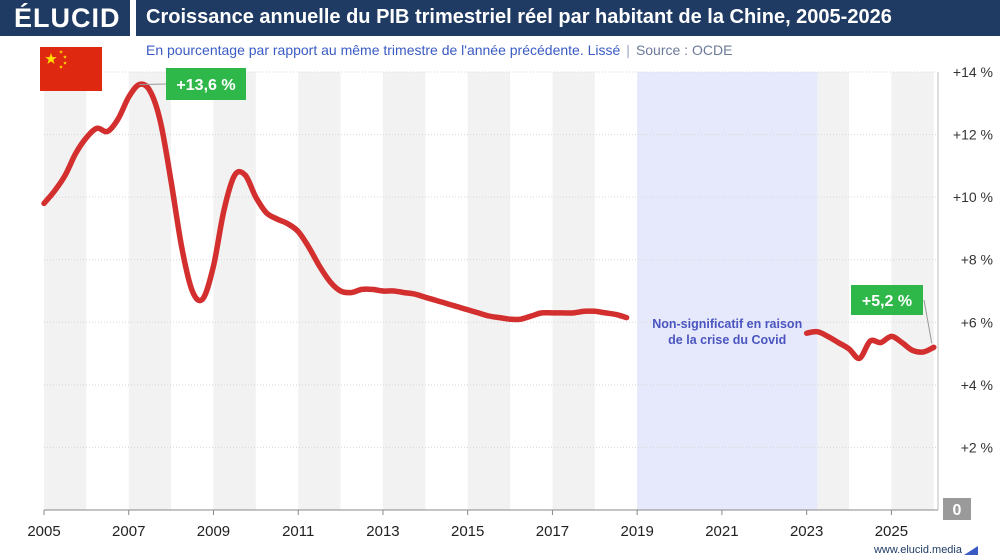  Describe the element at coordinates (973, 197) in the screenshot. I see `y-tick-label: +10 %` at that location.